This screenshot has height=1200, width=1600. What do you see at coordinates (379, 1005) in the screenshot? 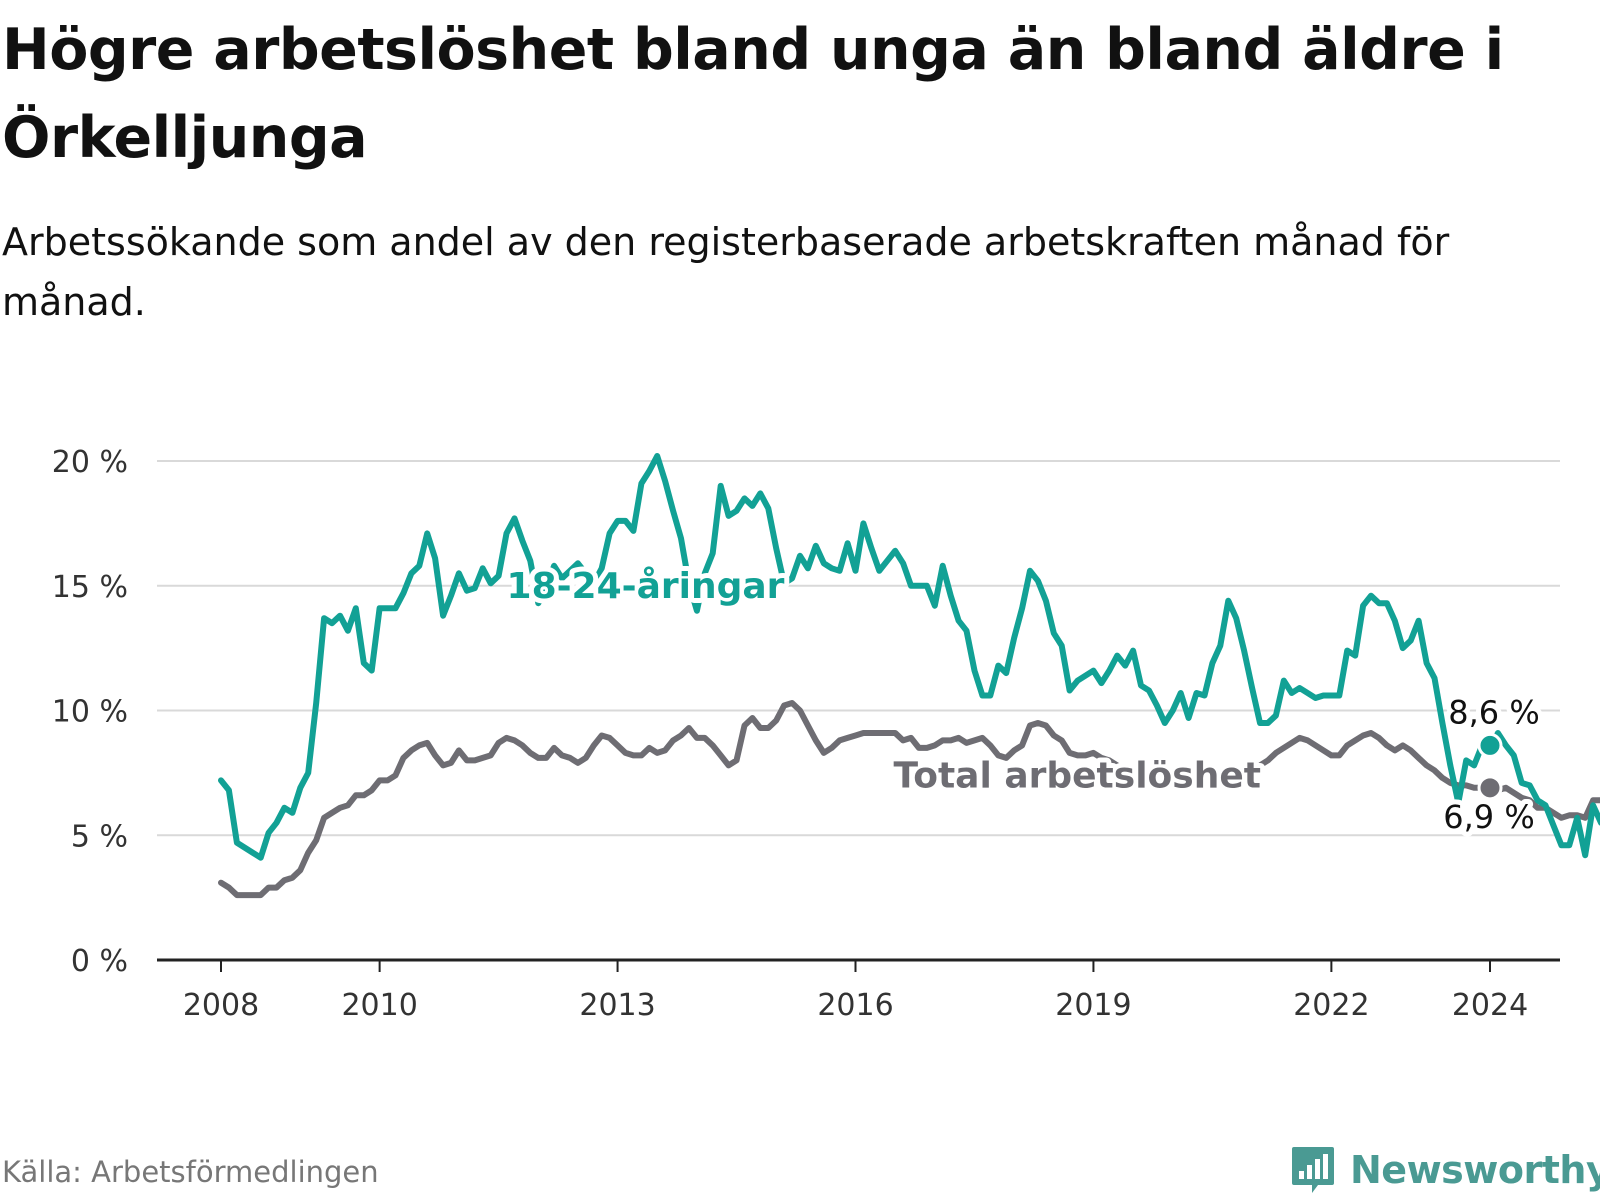
I see `x-tick-label: 2010` at bounding box center [379, 1005].